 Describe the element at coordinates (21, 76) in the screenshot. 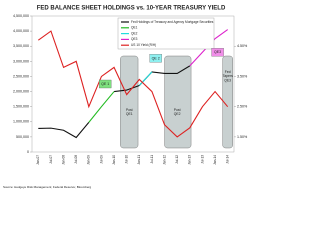

I see `y-tick-label: 2,500,000` at that location.